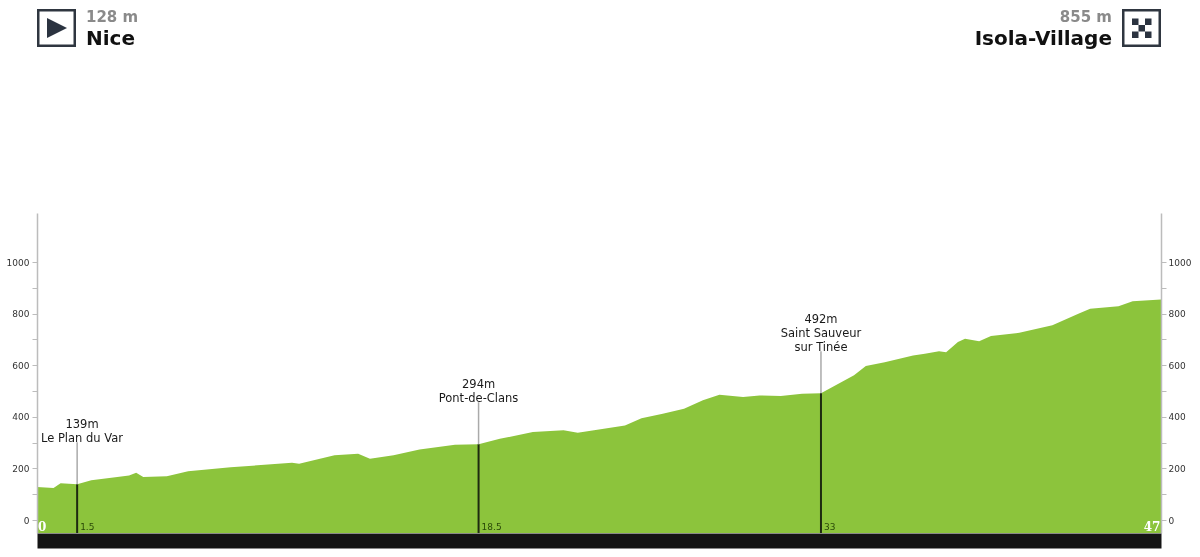 The image size is (1200, 557). Describe the element at coordinates (1177, 365) in the screenshot. I see `y2-tick-label: 600` at that location.